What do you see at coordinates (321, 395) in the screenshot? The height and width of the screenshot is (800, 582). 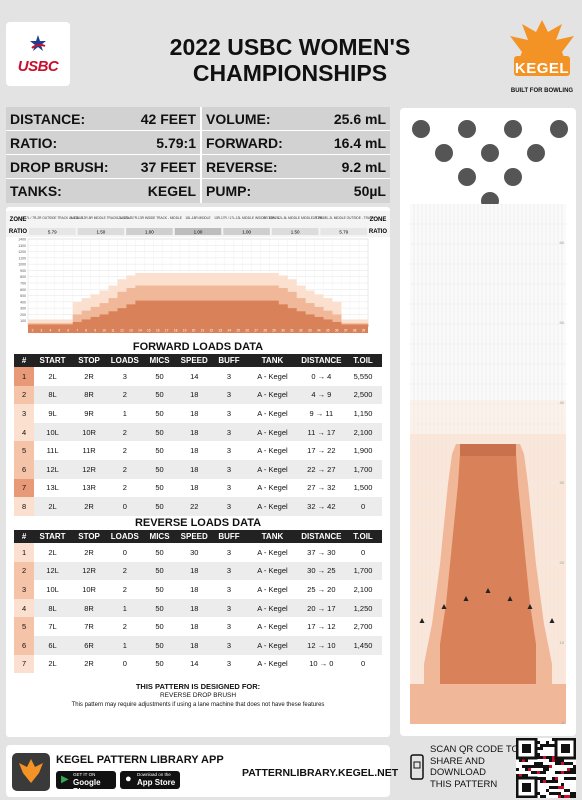 I see `table-cell: 4 → 9` at bounding box center [321, 395].